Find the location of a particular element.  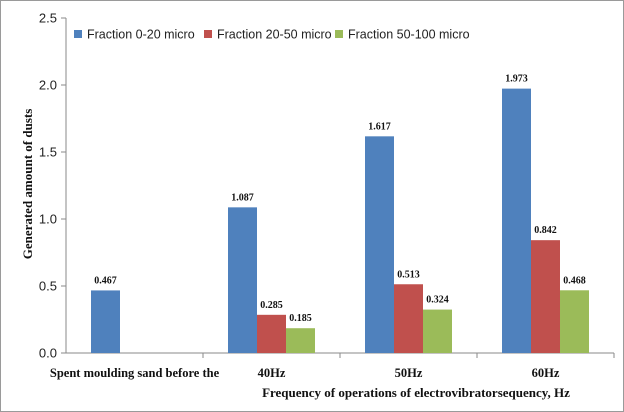

category-label: 40Hz is located at coordinates (272, 373).